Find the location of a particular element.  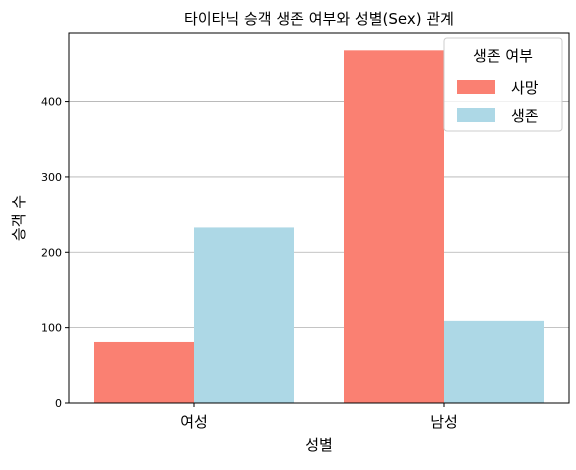

x-tick-layer: 여성 남성 is located at coordinates (319, 417).